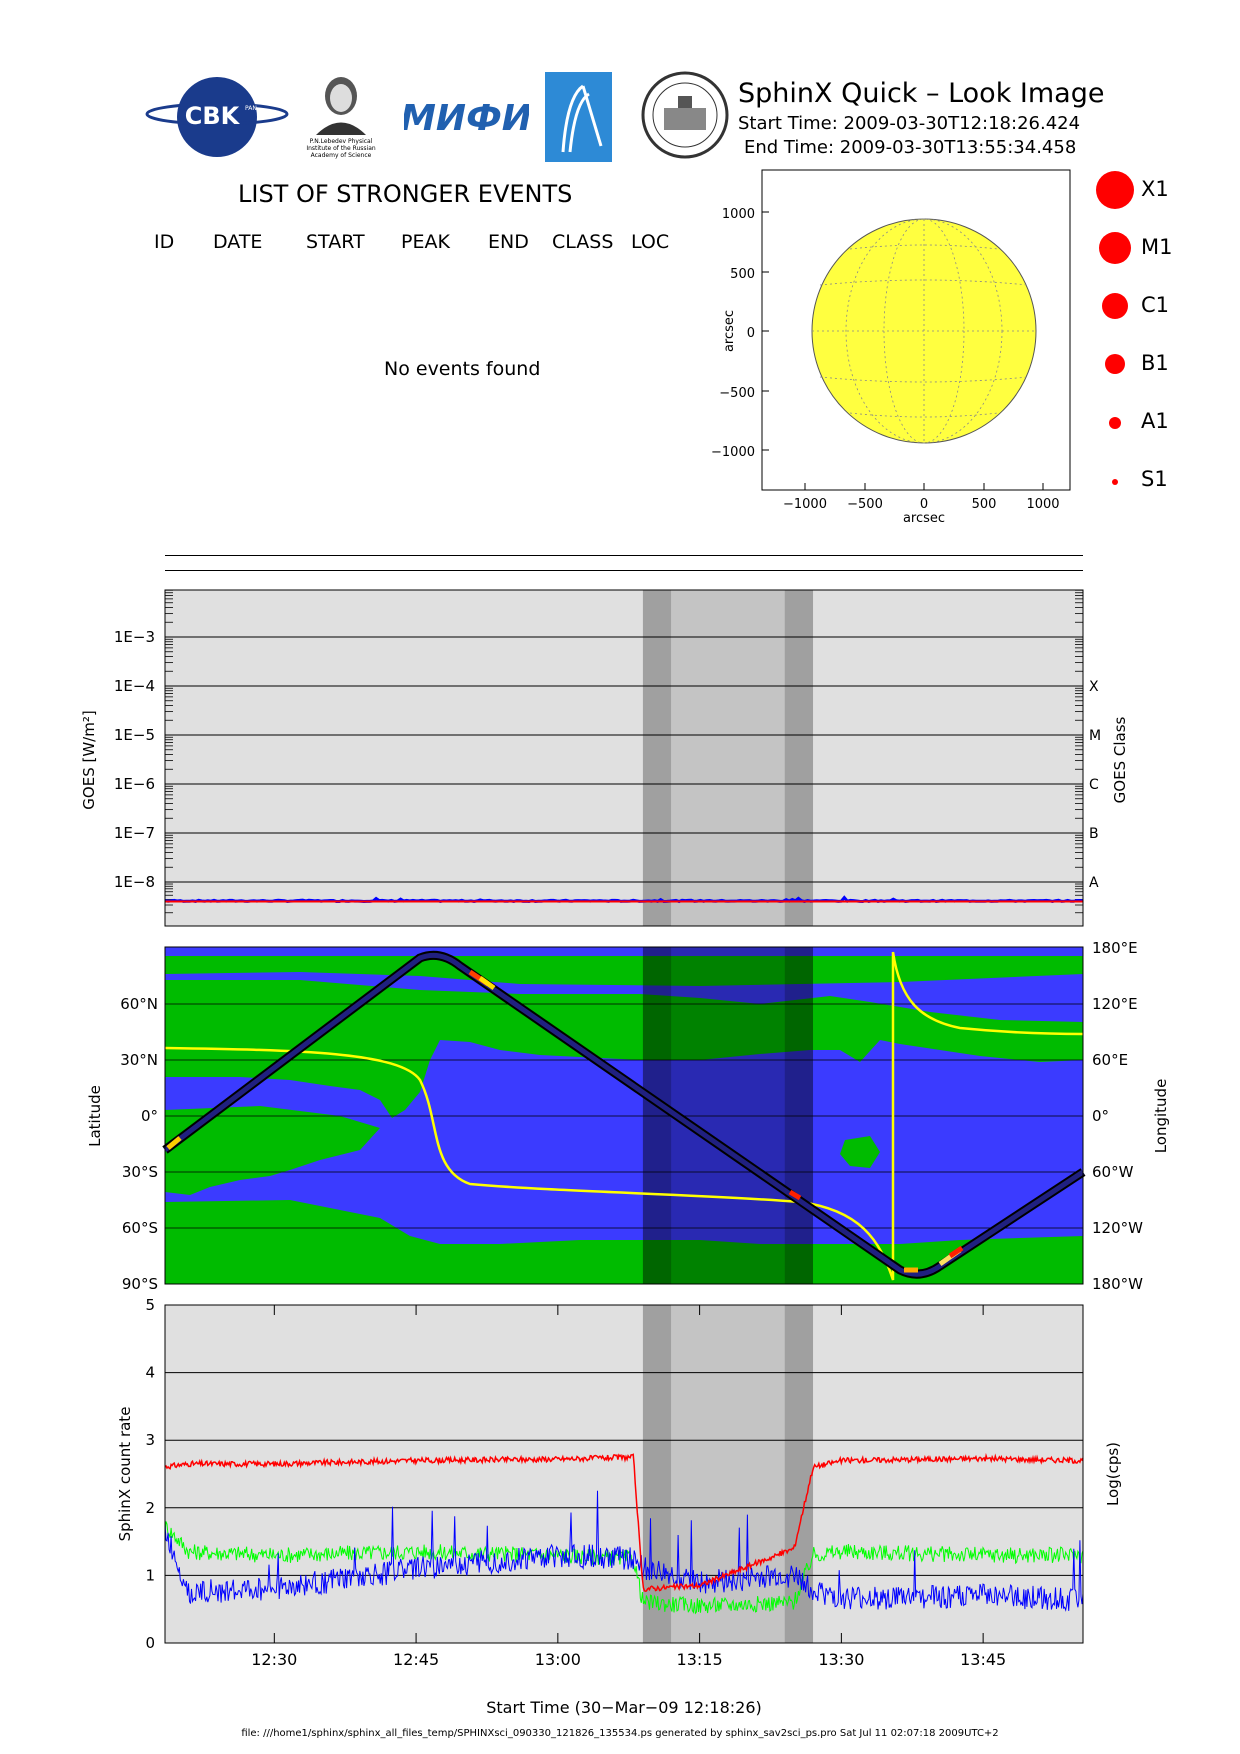 The image size is (1240, 1754). Describe the element at coordinates (1115, 306) in the screenshot. I see `legend-marker-c1` at that location.